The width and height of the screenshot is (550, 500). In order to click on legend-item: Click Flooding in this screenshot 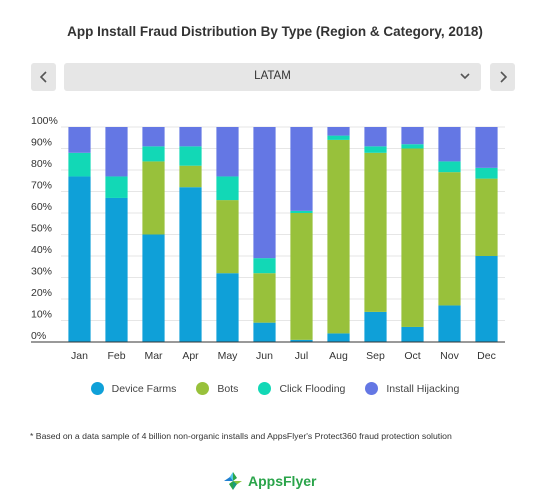, I will do `click(301, 388)`.